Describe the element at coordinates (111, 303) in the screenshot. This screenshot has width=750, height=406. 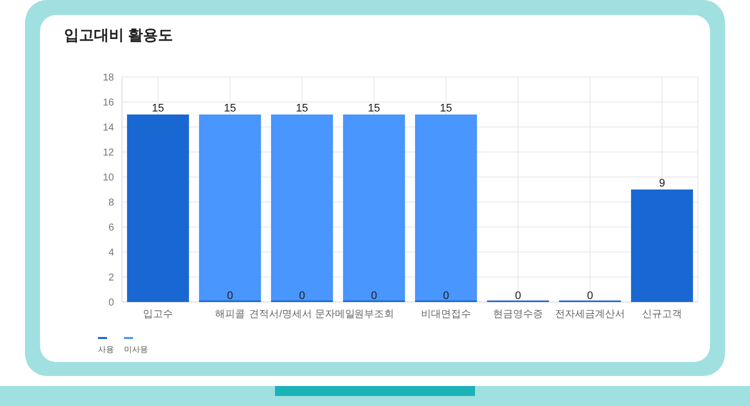
I see `y-tick-label: 0` at that location.